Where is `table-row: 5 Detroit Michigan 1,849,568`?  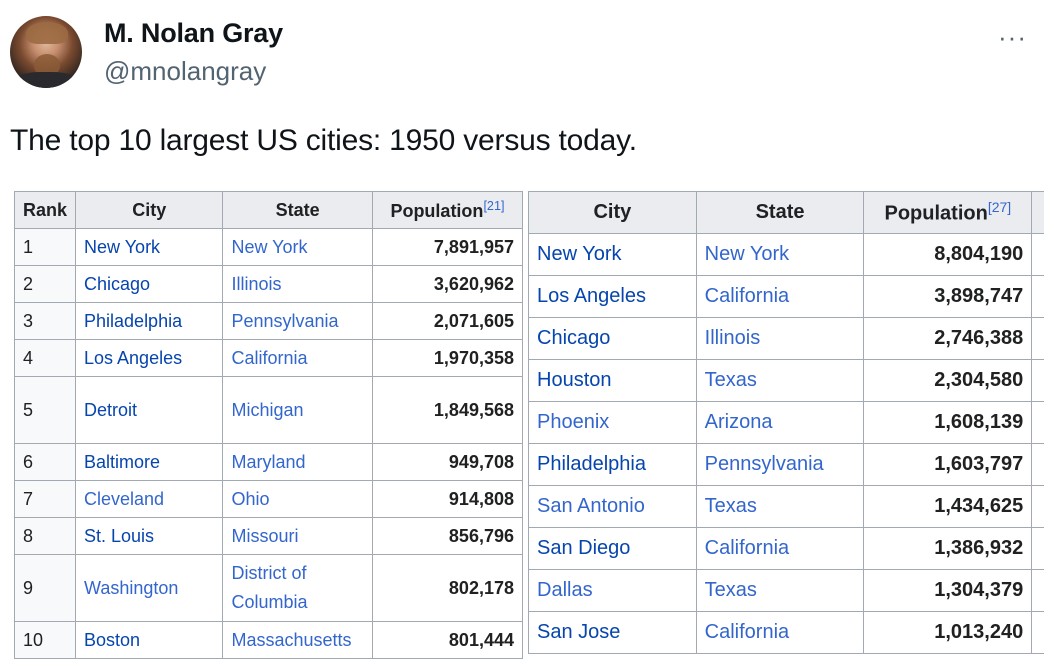 table-row: 5 Detroit Michigan 1,849,568 is located at coordinates (268, 410).